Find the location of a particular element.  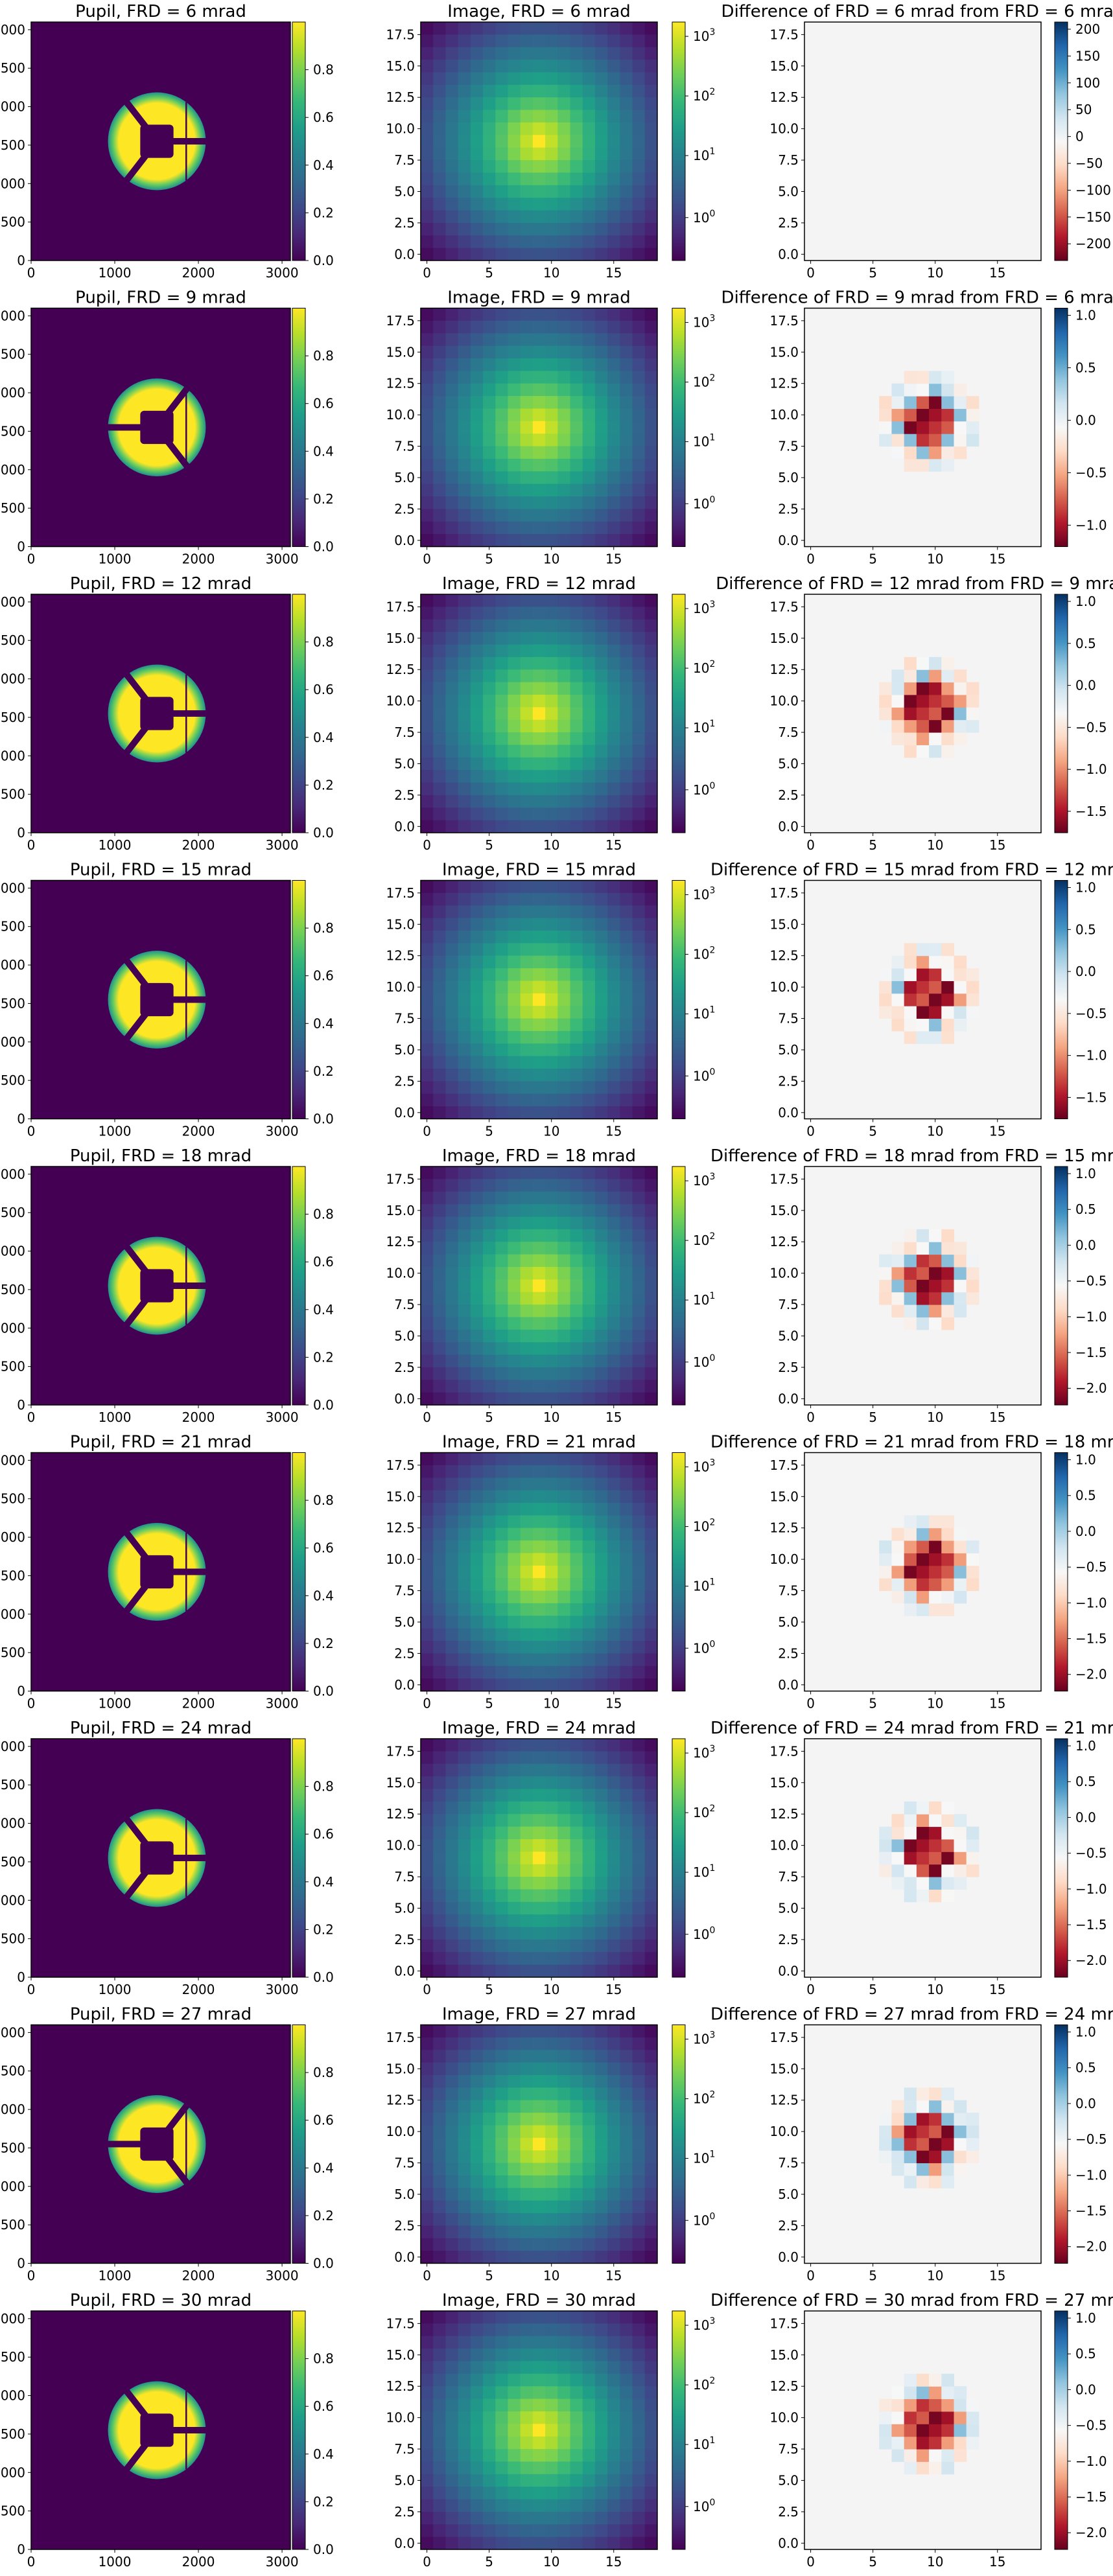

y-tick-label: 2.5 is located at coordinates (788, 2226).